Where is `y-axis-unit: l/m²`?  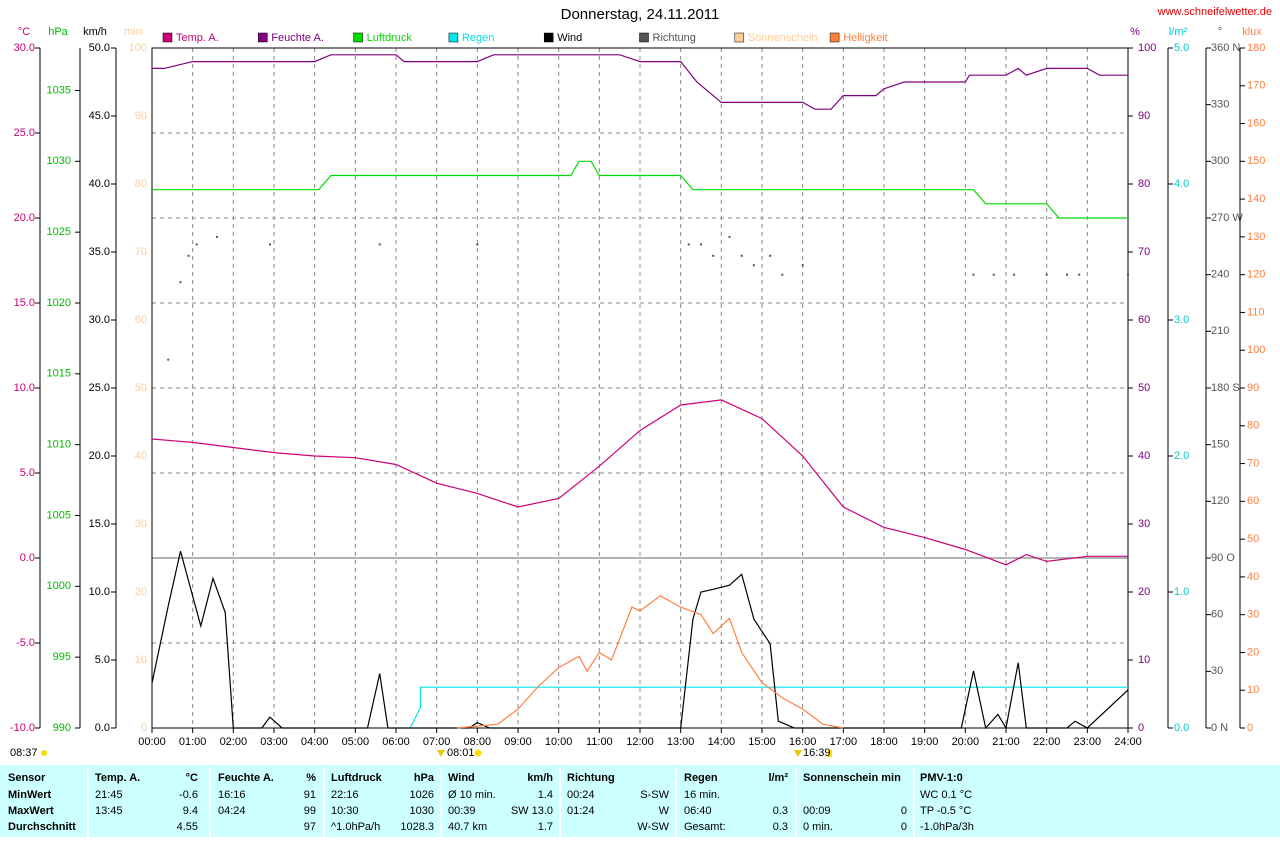 y-axis-unit: l/m² is located at coordinates (1178, 32).